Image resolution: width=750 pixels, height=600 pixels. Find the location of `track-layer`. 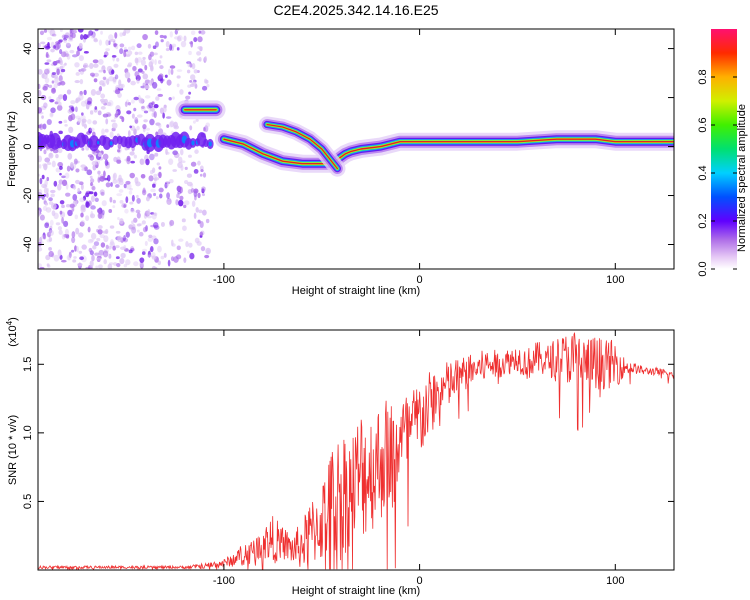

track-layer is located at coordinates (448, 151).